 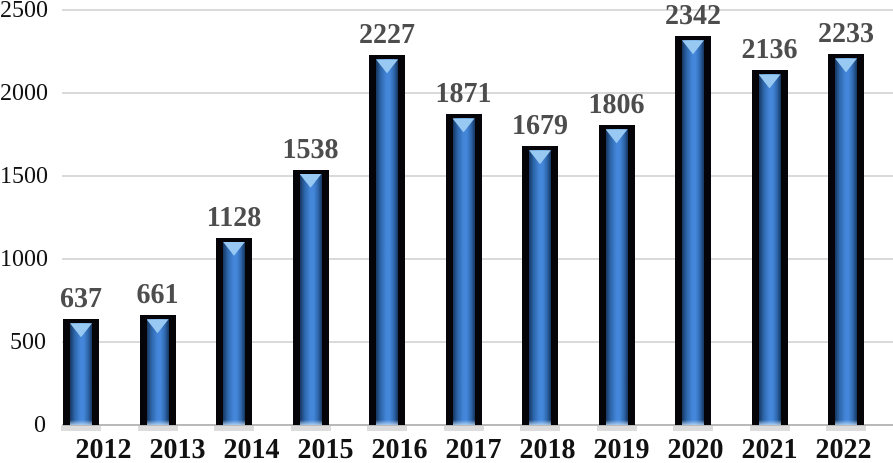 I want to click on bar-group: 1679 2018, so click(x=540, y=231).